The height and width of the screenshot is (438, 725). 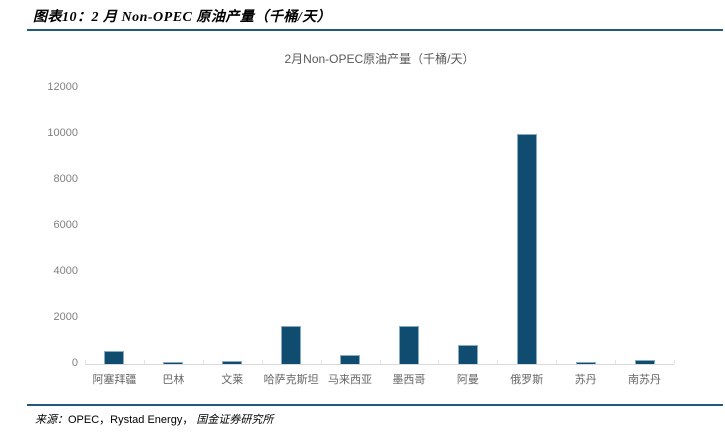 What do you see at coordinates (62, 87) in the screenshot?
I see `y-axis-tick-label: 12000` at bounding box center [62, 87].